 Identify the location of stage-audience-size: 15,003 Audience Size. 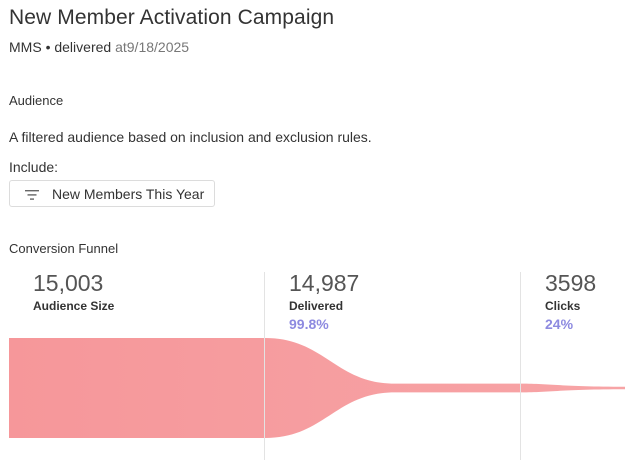
(73, 290).